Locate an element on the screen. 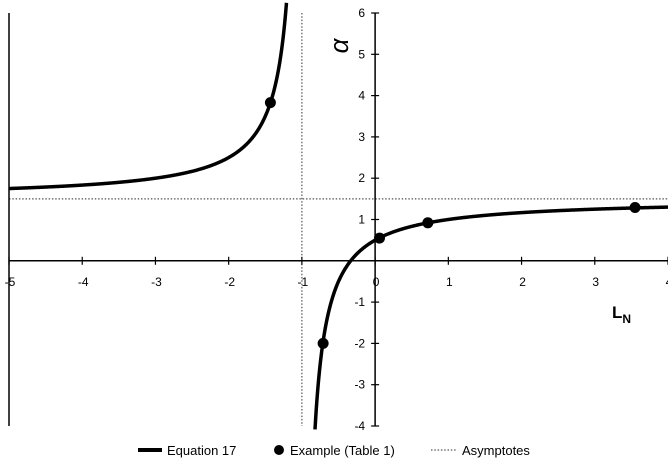 The image size is (668, 459). x-tick-label: 3 is located at coordinates (595, 282).